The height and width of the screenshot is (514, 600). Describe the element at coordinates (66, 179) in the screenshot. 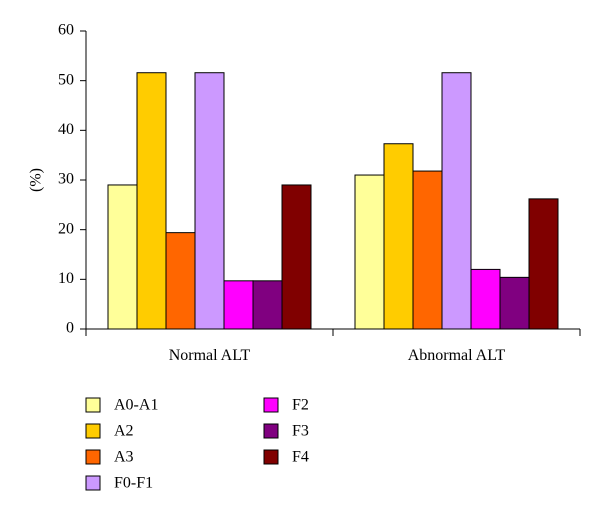

I see `y-tick-label: 30` at that location.